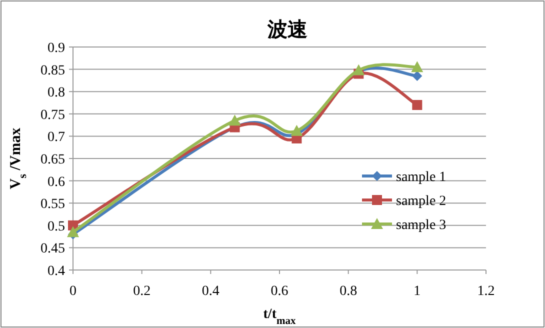 Image resolution: width=545 pixels, height=328 pixels. I want to click on x-axis-title: t/t$_{max}$, so click(279, 316).